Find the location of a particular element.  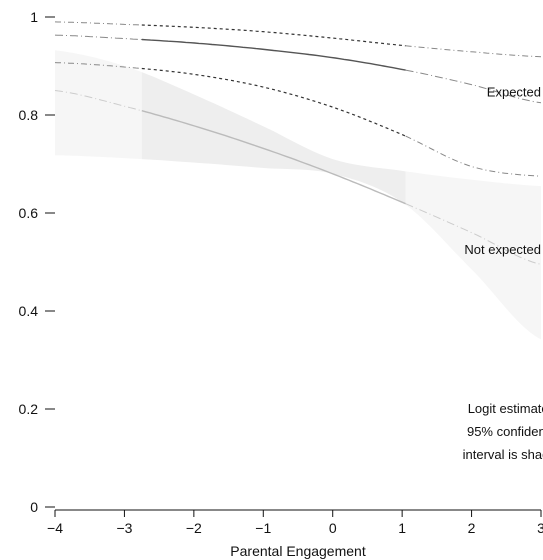

x-tick-label: −2 is located at coordinates (194, 528).